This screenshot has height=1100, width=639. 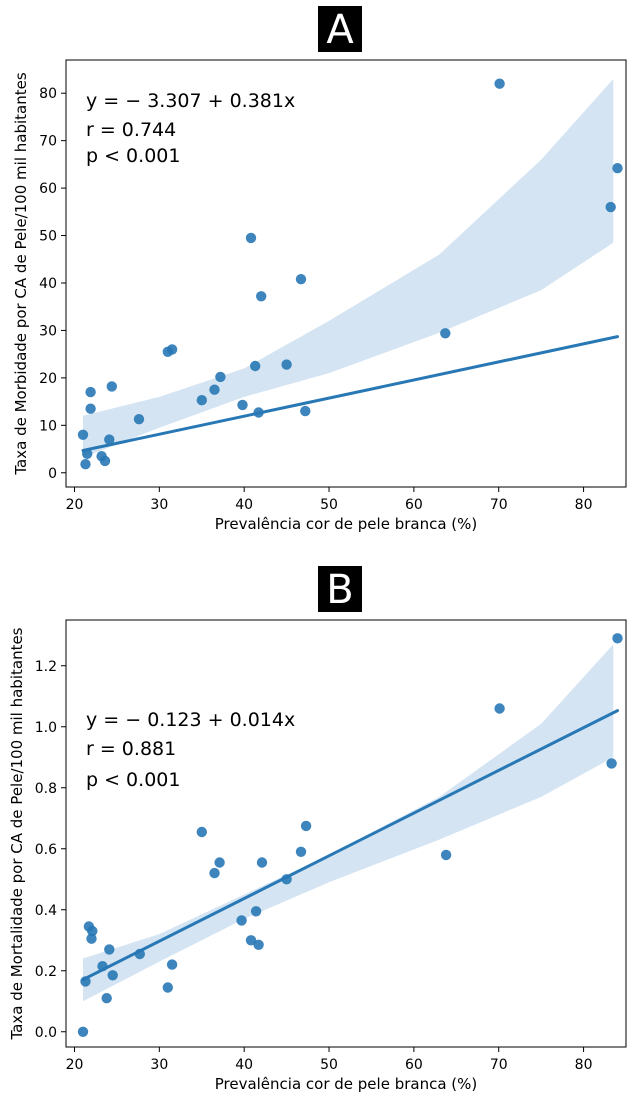 What do you see at coordinates (131, 130) in the screenshot?
I see `stats-annotation-line-2: r = 0.744` at bounding box center [131, 130].